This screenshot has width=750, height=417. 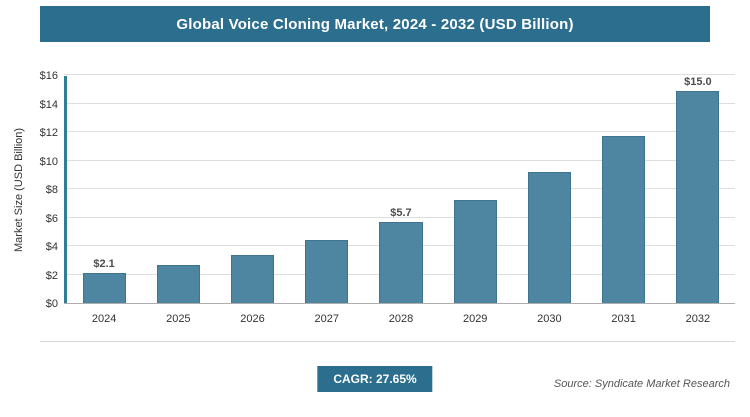 I want to click on bar-2032, so click(x=698, y=197).